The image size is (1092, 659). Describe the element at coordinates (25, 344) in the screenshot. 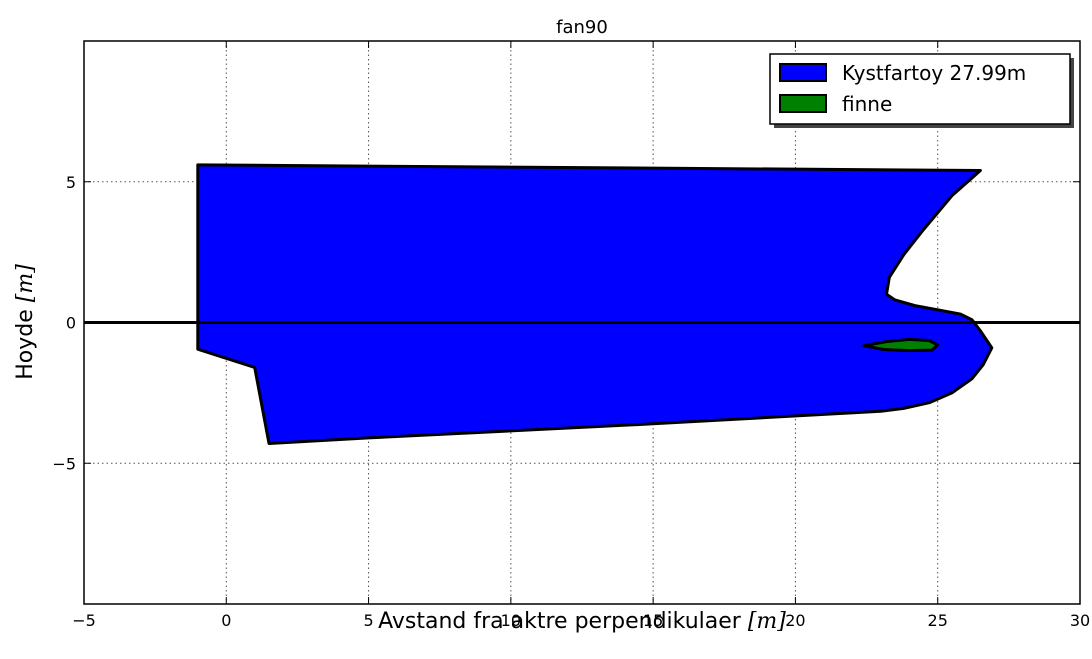

I see `y-axis-label-text: Hoyde` at that location.